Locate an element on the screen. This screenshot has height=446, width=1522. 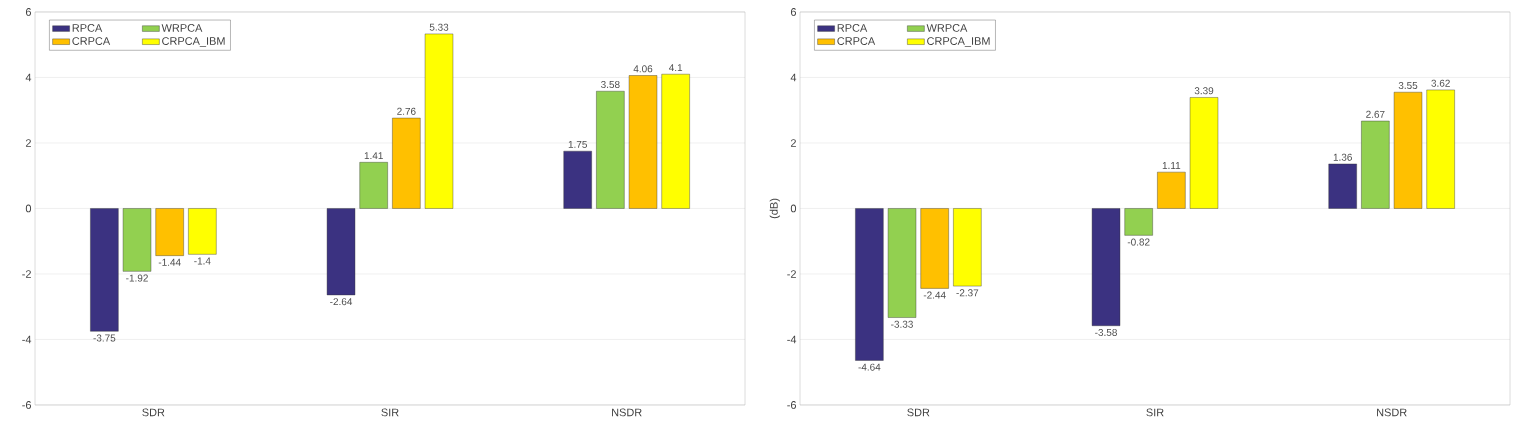
data-label: 4.1 is located at coordinates (675, 67).